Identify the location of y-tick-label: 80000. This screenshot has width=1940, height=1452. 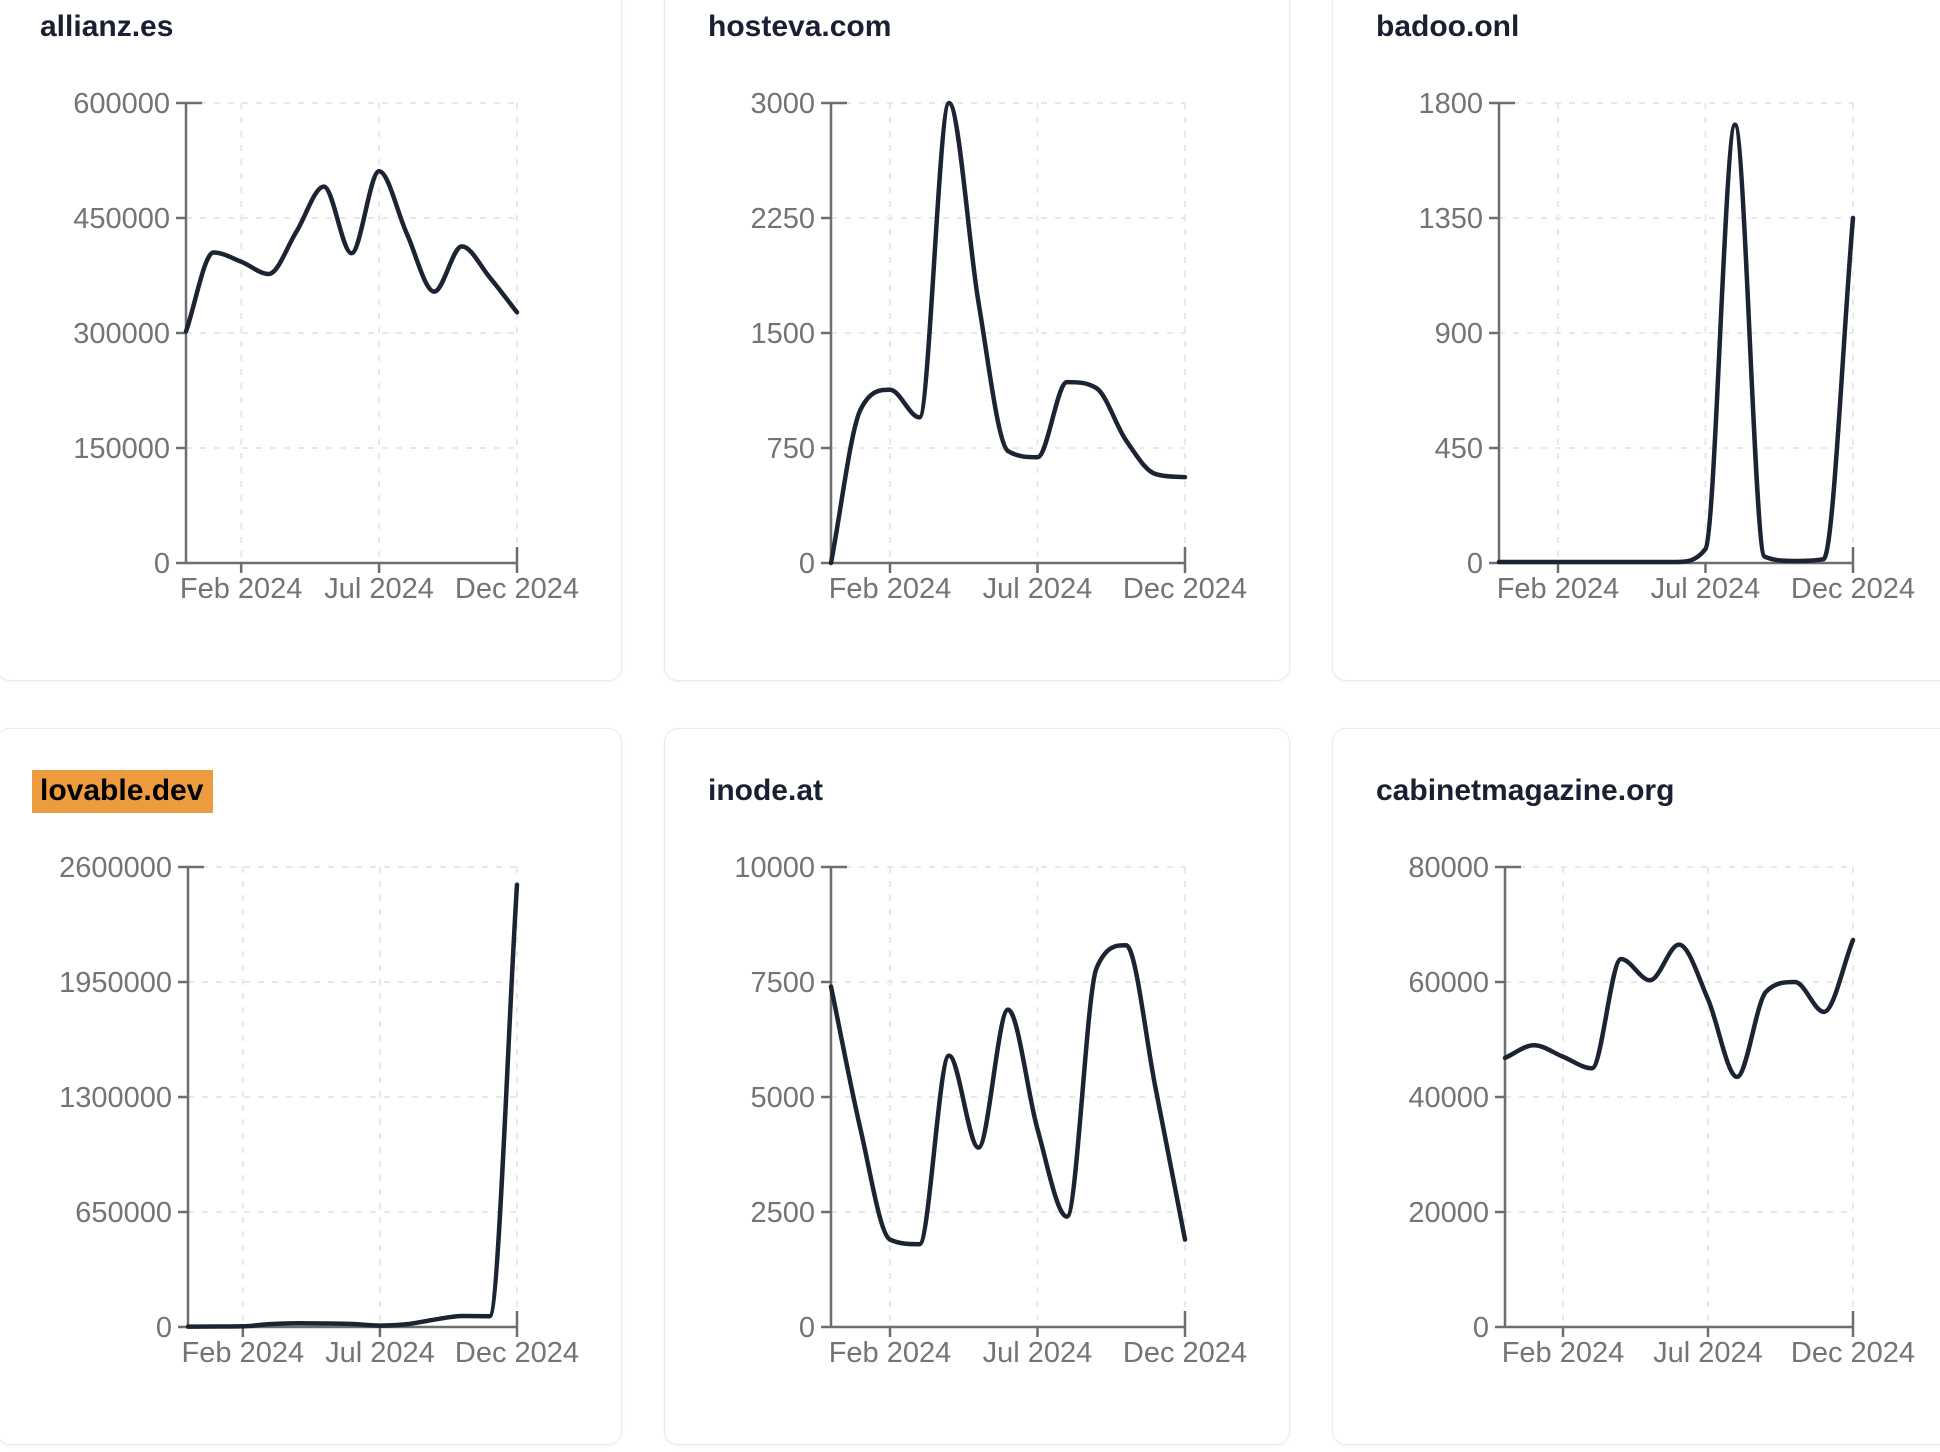
(1448, 868).